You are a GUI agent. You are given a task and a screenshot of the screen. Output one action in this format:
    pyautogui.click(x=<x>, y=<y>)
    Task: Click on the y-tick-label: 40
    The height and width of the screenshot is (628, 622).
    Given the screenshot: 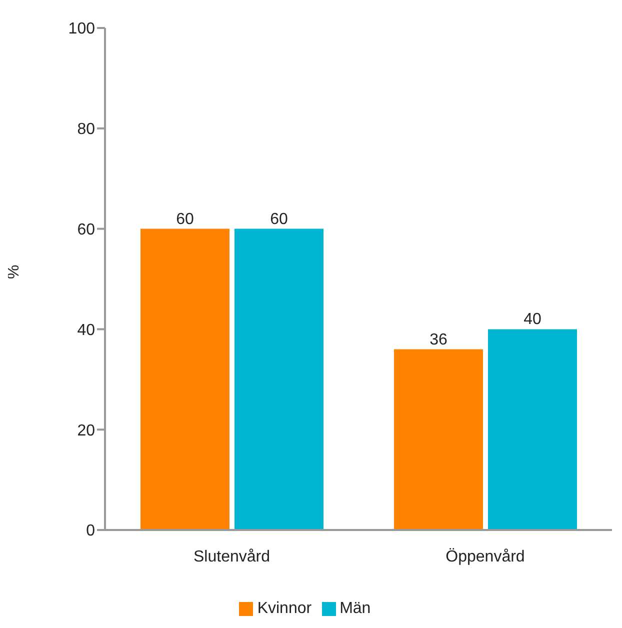 What is the action you would take?
    pyautogui.click(x=86, y=330)
    